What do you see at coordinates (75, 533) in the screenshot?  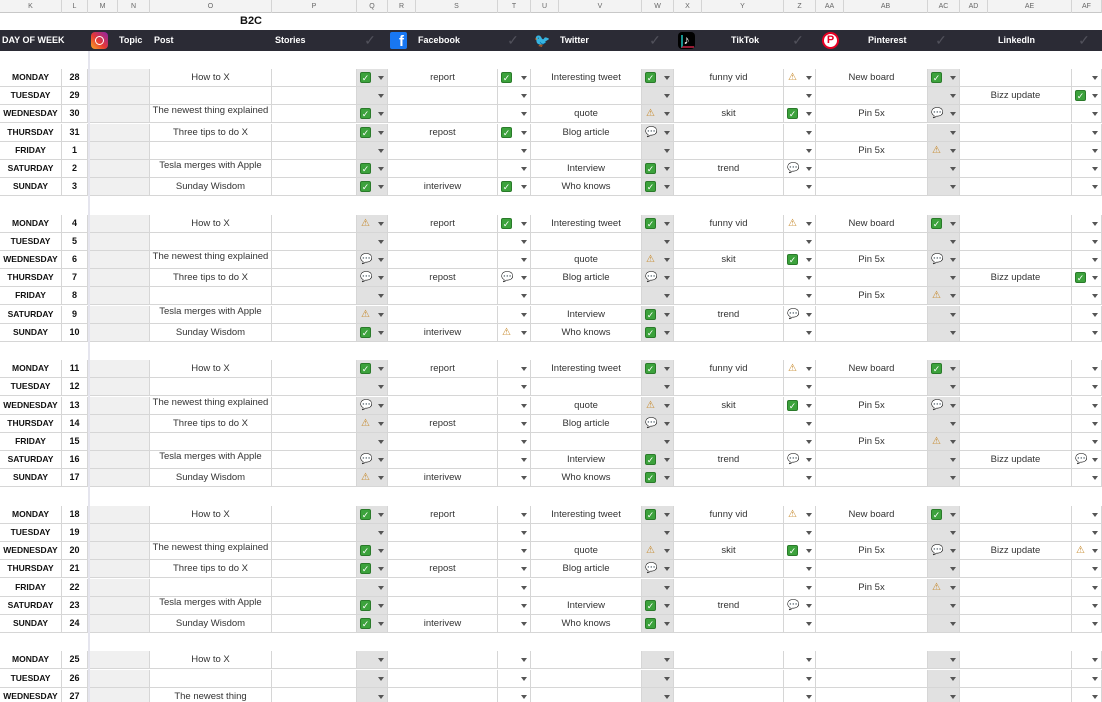 I see `date-cell: 19` at bounding box center [75, 533].